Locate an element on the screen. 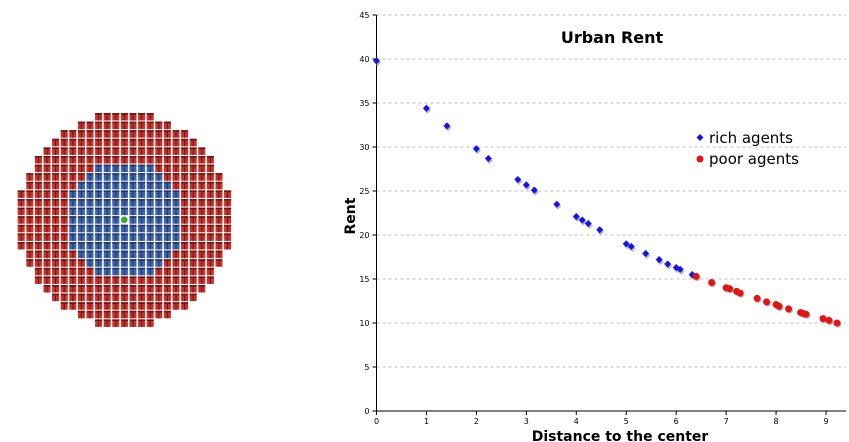 The height and width of the screenshot is (442, 849). y-tick-label: 45 is located at coordinates (364, 15).